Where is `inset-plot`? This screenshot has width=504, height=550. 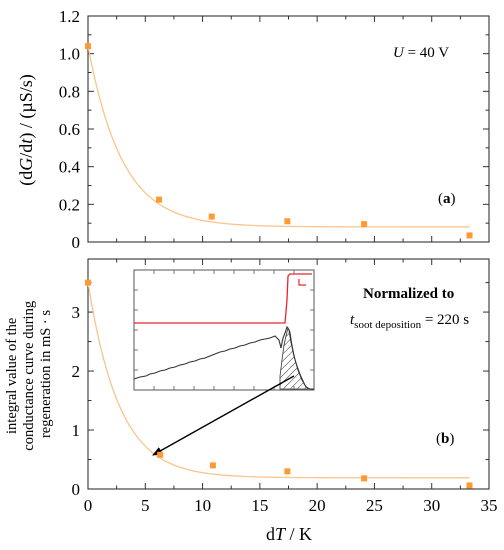 inset-plot is located at coordinates (224, 330).